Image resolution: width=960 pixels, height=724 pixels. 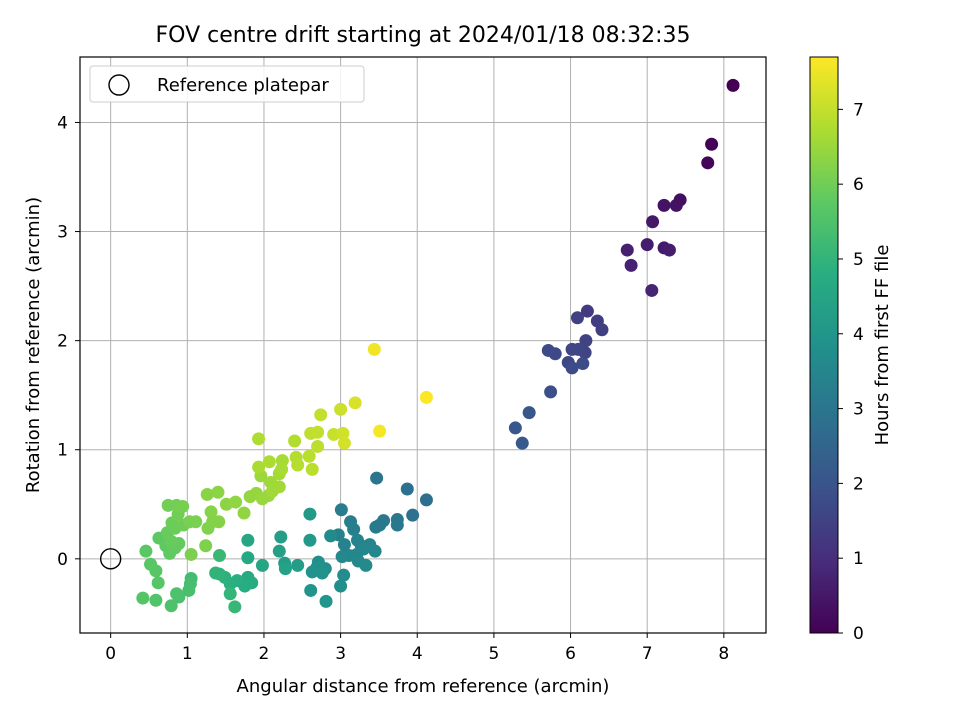 What do you see at coordinates (62, 451) in the screenshot?
I see `y-tick-label: 1` at bounding box center [62, 451].